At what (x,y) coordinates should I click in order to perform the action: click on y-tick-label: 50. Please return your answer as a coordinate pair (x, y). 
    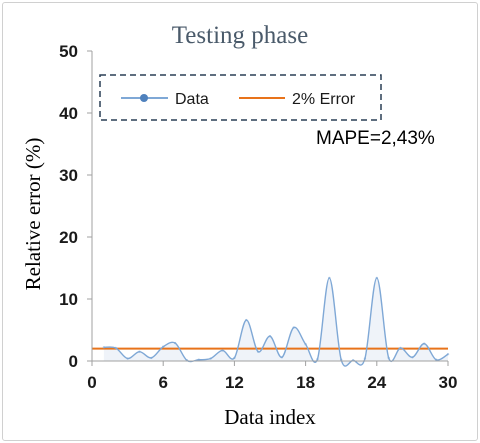
    Looking at the image, I should click on (68, 51).